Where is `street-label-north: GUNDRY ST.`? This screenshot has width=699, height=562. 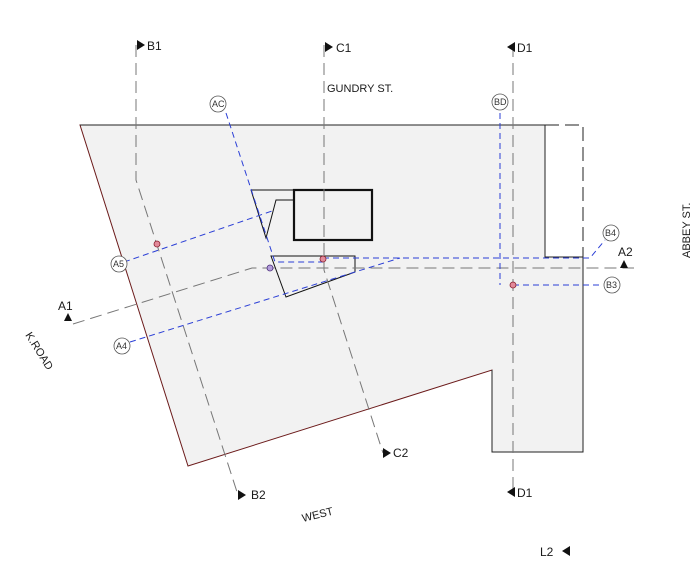 street-label-north: GUNDRY ST. is located at coordinates (360, 89).